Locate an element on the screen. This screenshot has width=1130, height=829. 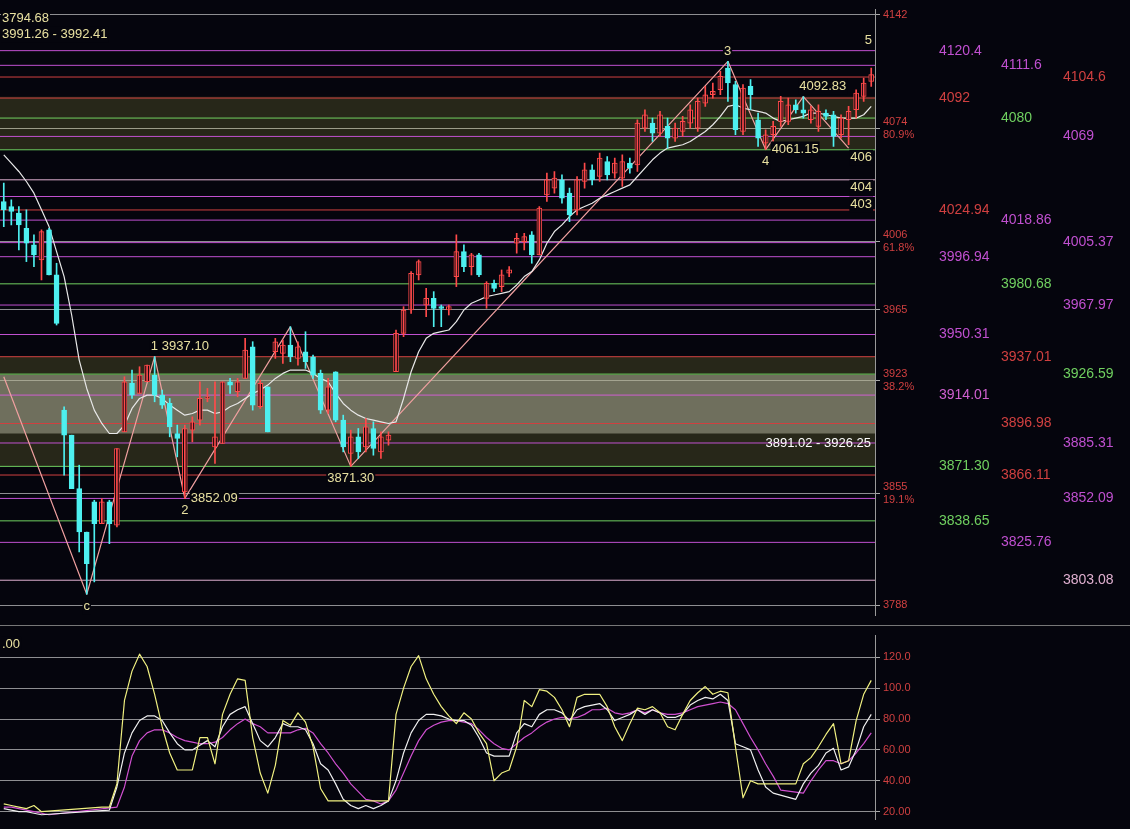
y-tick-label: 3923 38.2% is located at coordinates (899, 379).